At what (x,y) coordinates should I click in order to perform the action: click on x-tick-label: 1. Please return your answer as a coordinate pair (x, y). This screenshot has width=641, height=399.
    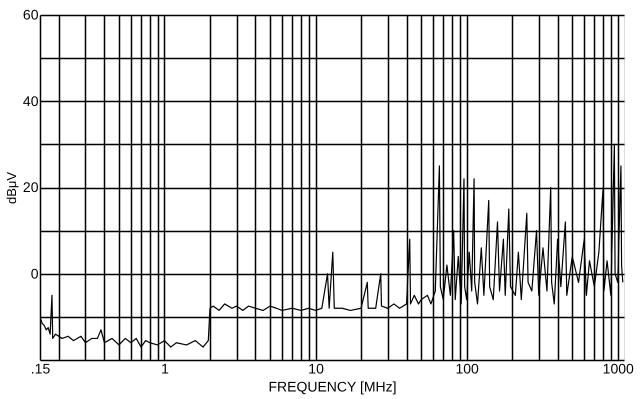
    Looking at the image, I should click on (165, 368).